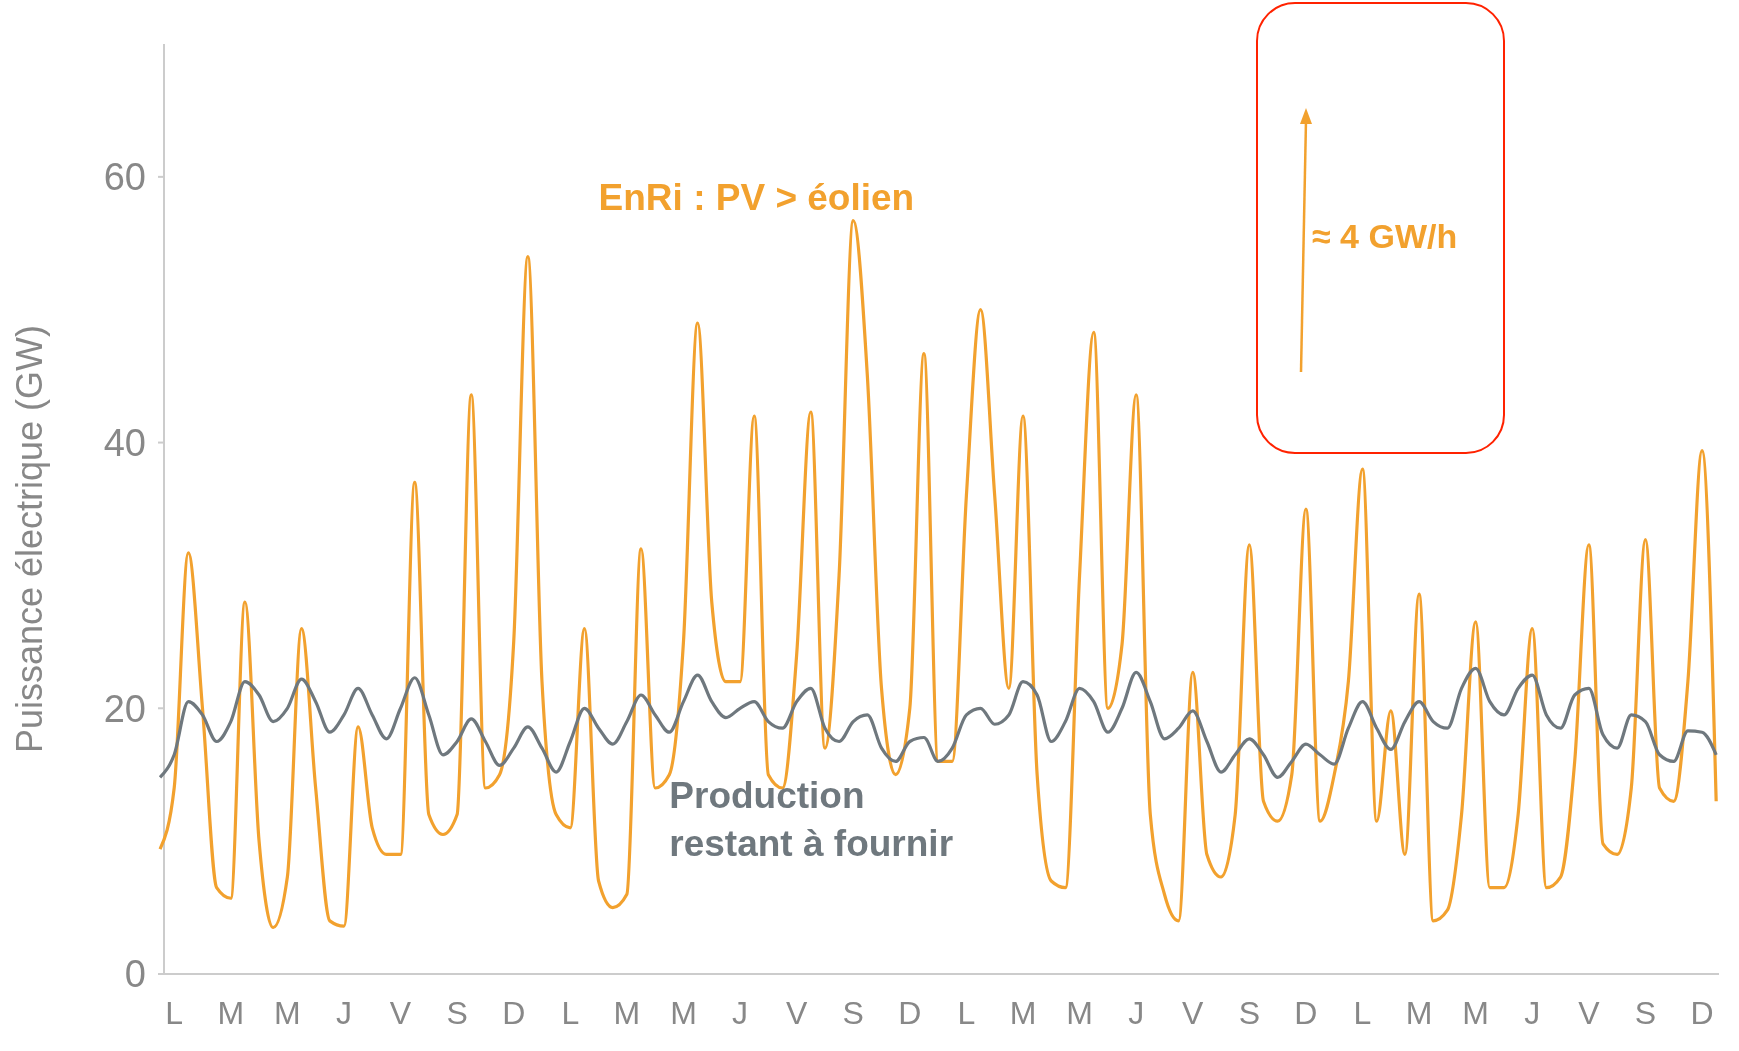 Image resolution: width=1739 pixels, height=1051 pixels. I want to click on y-tick-label: 40, so click(124, 442).